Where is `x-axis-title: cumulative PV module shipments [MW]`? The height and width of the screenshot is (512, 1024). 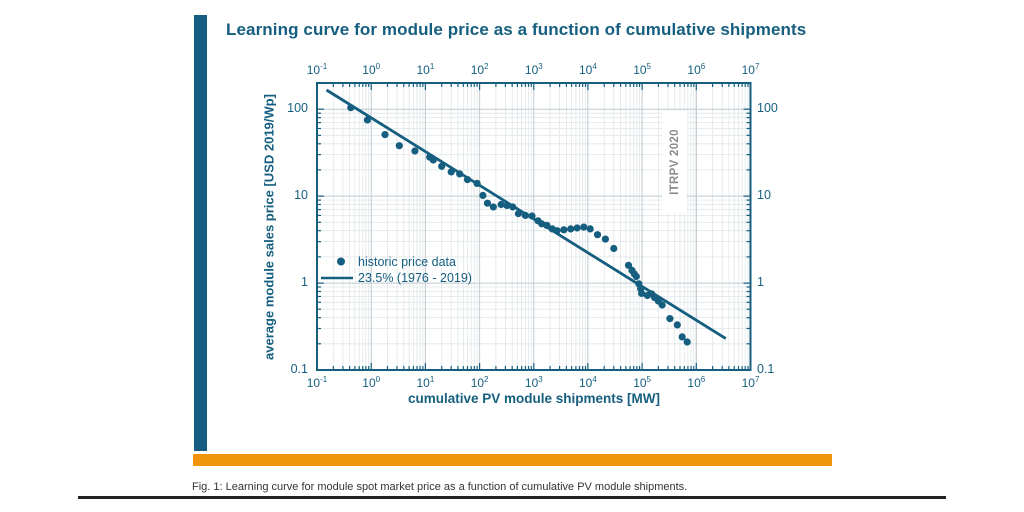 x-axis-title: cumulative PV module shipments [MW] is located at coordinates (534, 398).